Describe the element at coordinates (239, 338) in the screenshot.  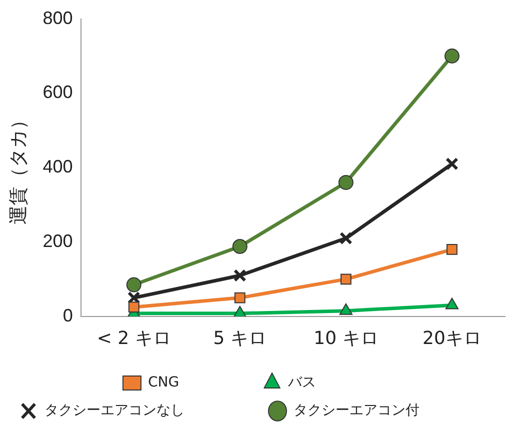
I see `x-tick-label: 5 キロ` at that location.